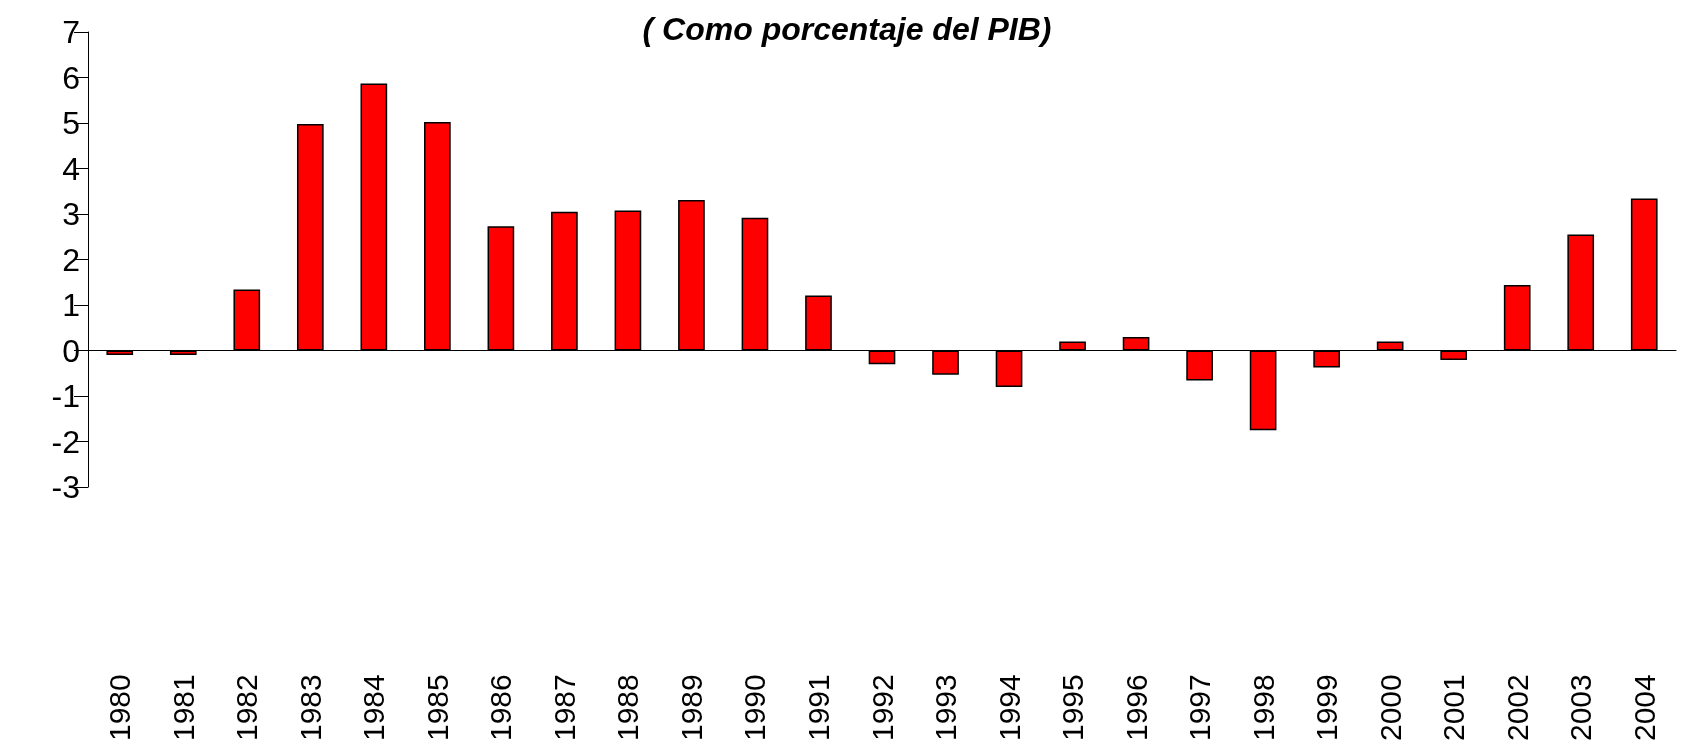  I want to click on x-tick-label: 1989, so click(691, 708).